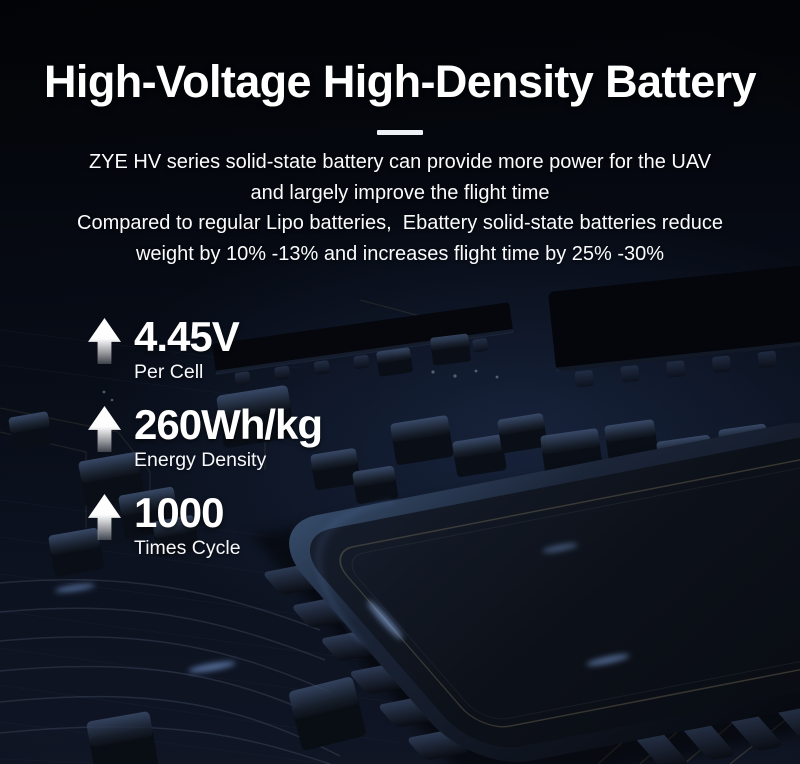 The width and height of the screenshot is (800, 764). I want to click on stat-item-times-cycle: 1000 Times Cycle, so click(205, 525).